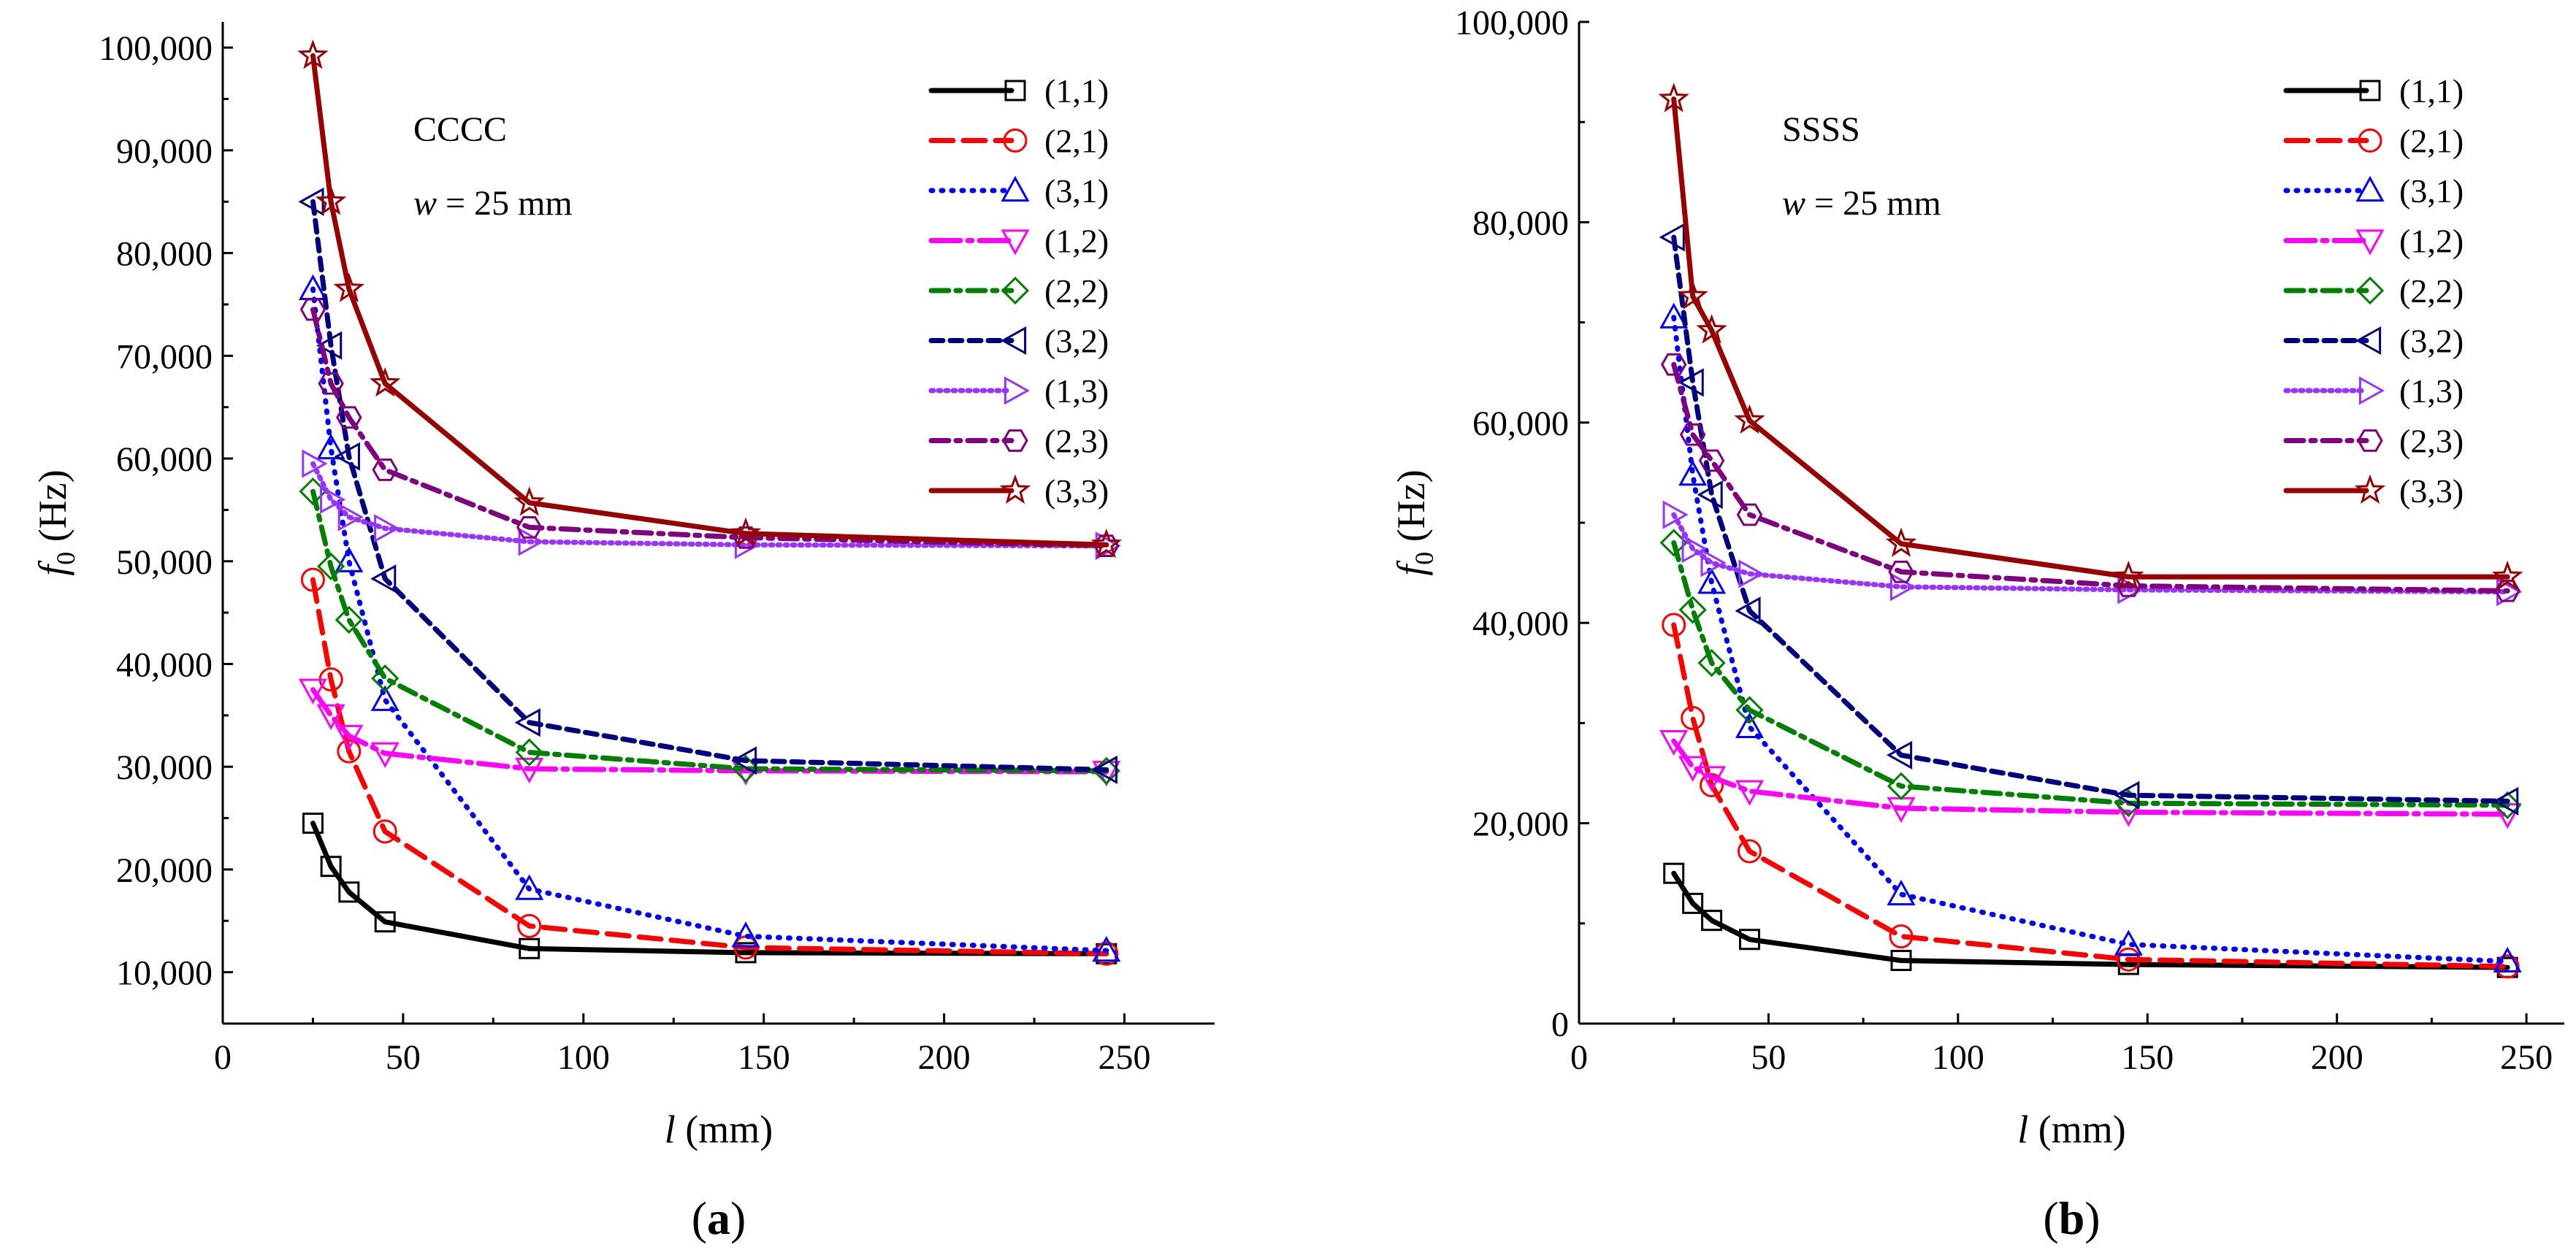 This screenshot has width=2576, height=1255. Describe the element at coordinates (1873, 203) in the screenshot. I see `width-value: = 25 mm` at that location.